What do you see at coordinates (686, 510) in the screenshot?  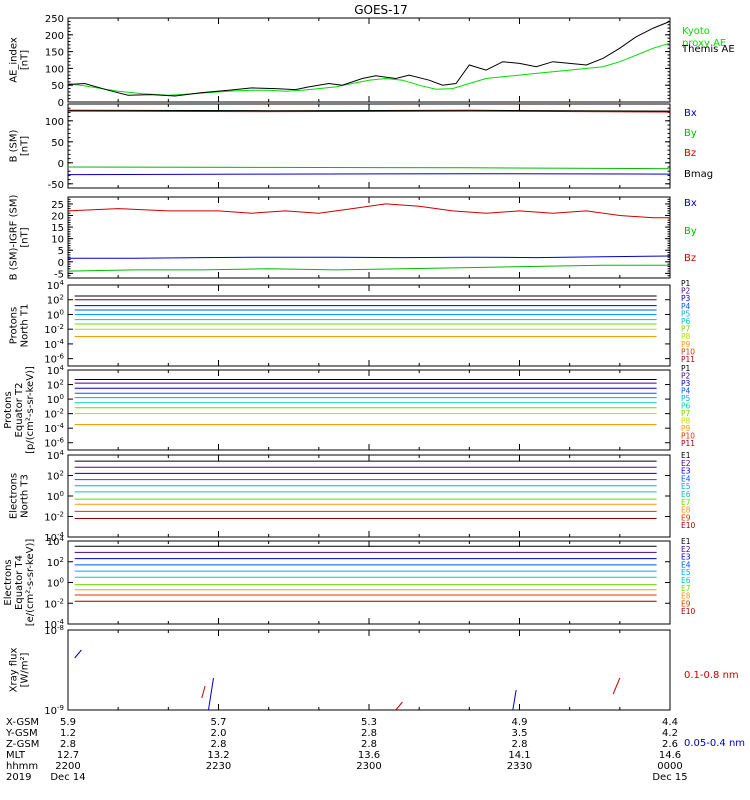 I see `legend-series-e8: E8` at bounding box center [686, 510].